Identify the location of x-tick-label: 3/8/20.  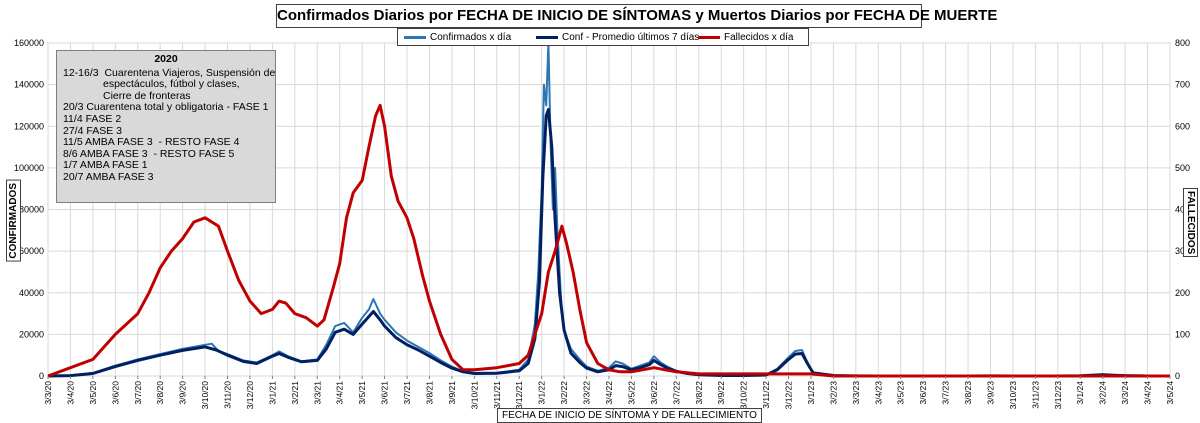
(160, 393).